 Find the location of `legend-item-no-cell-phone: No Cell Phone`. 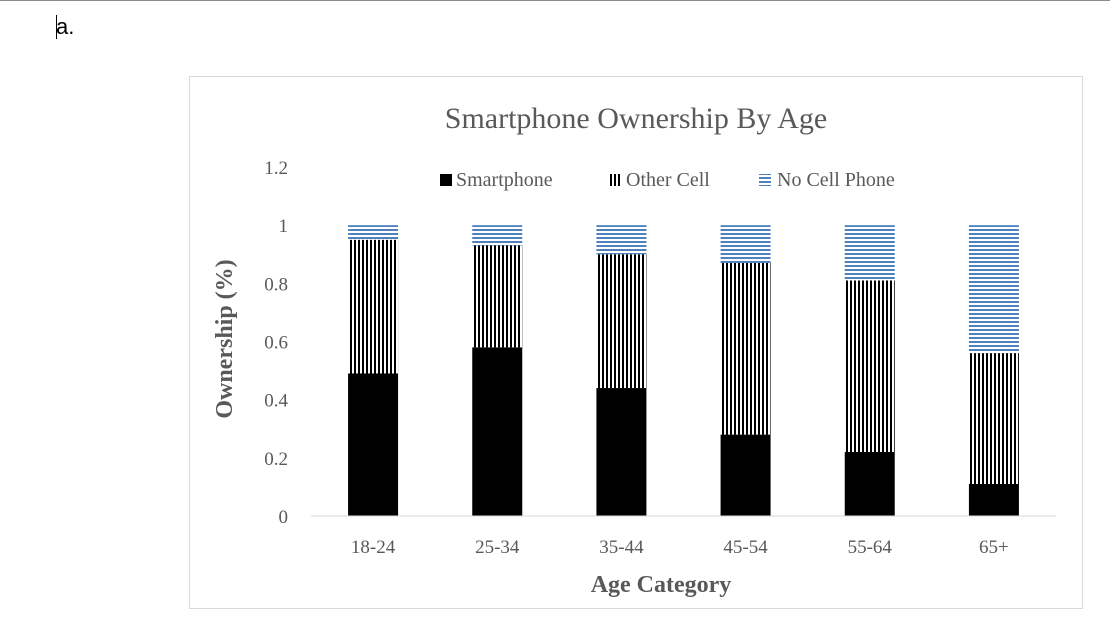

legend-item-no-cell-phone: No Cell Phone is located at coordinates (827, 180).